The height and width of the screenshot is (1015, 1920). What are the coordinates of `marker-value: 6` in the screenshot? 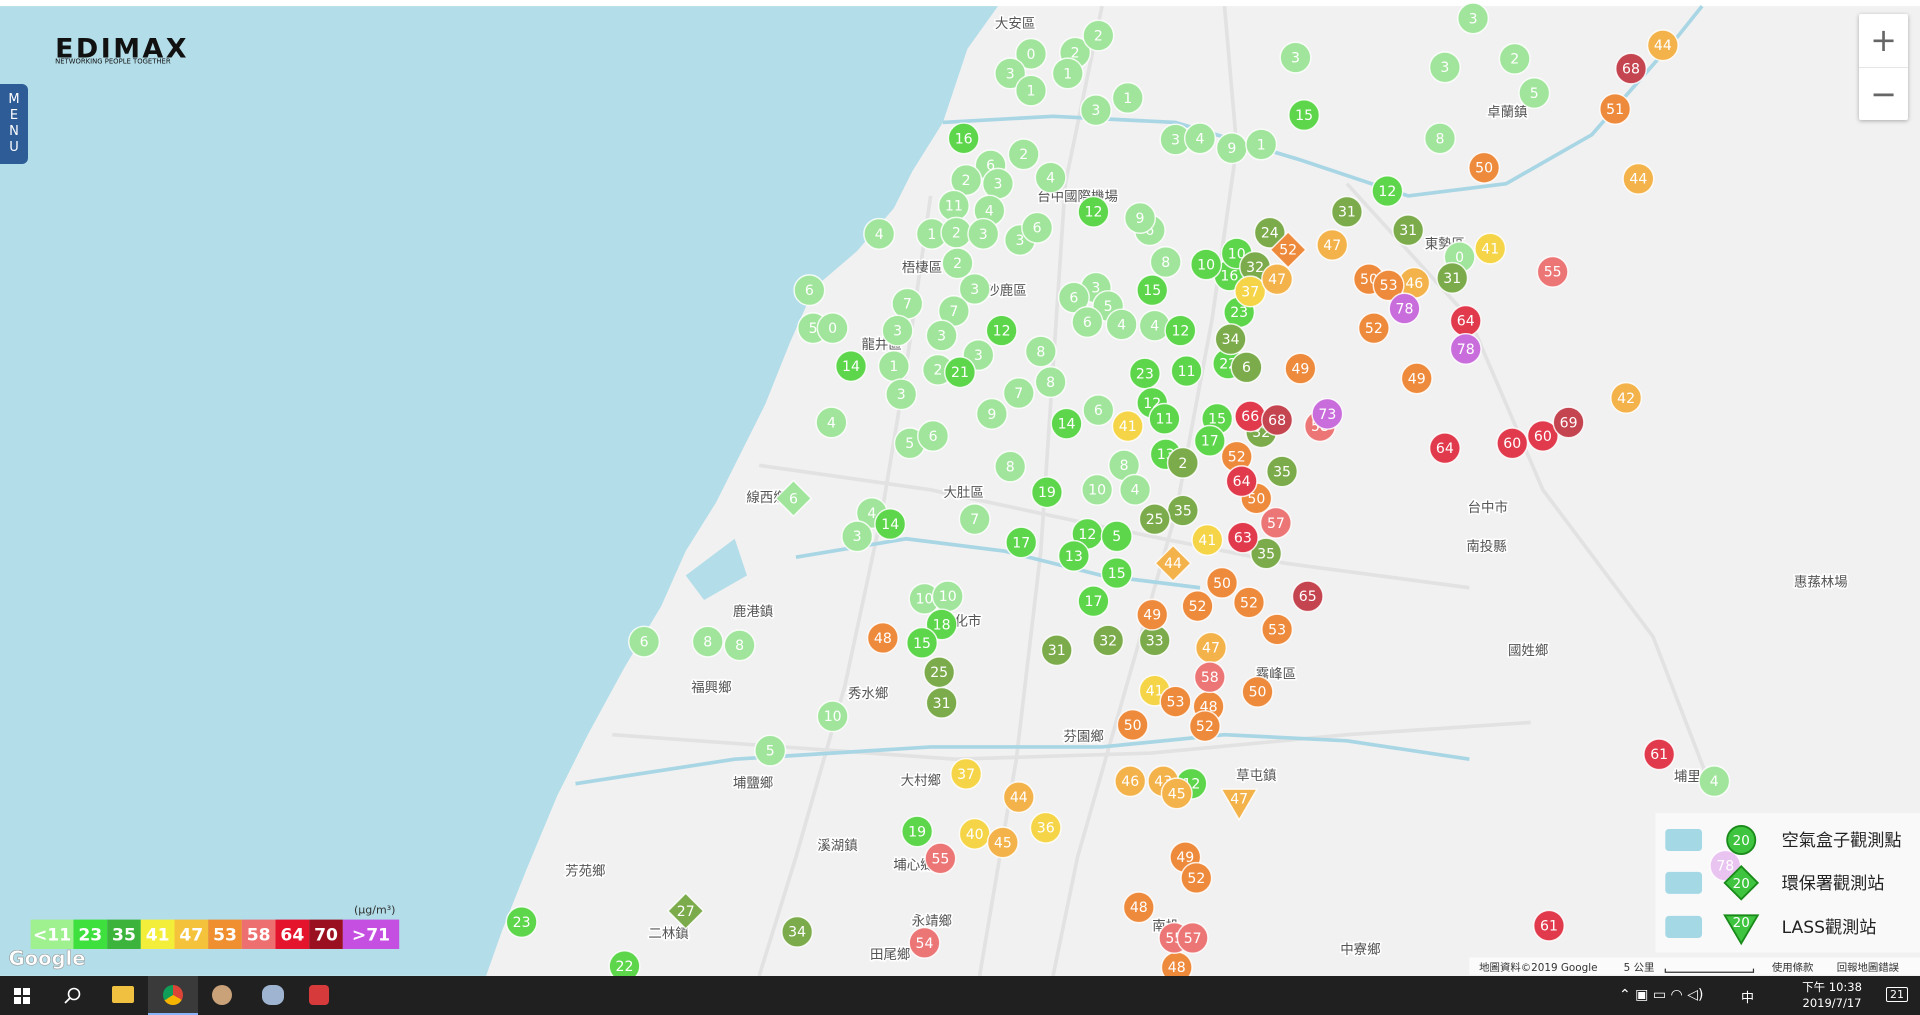 It's located at (1073, 298).